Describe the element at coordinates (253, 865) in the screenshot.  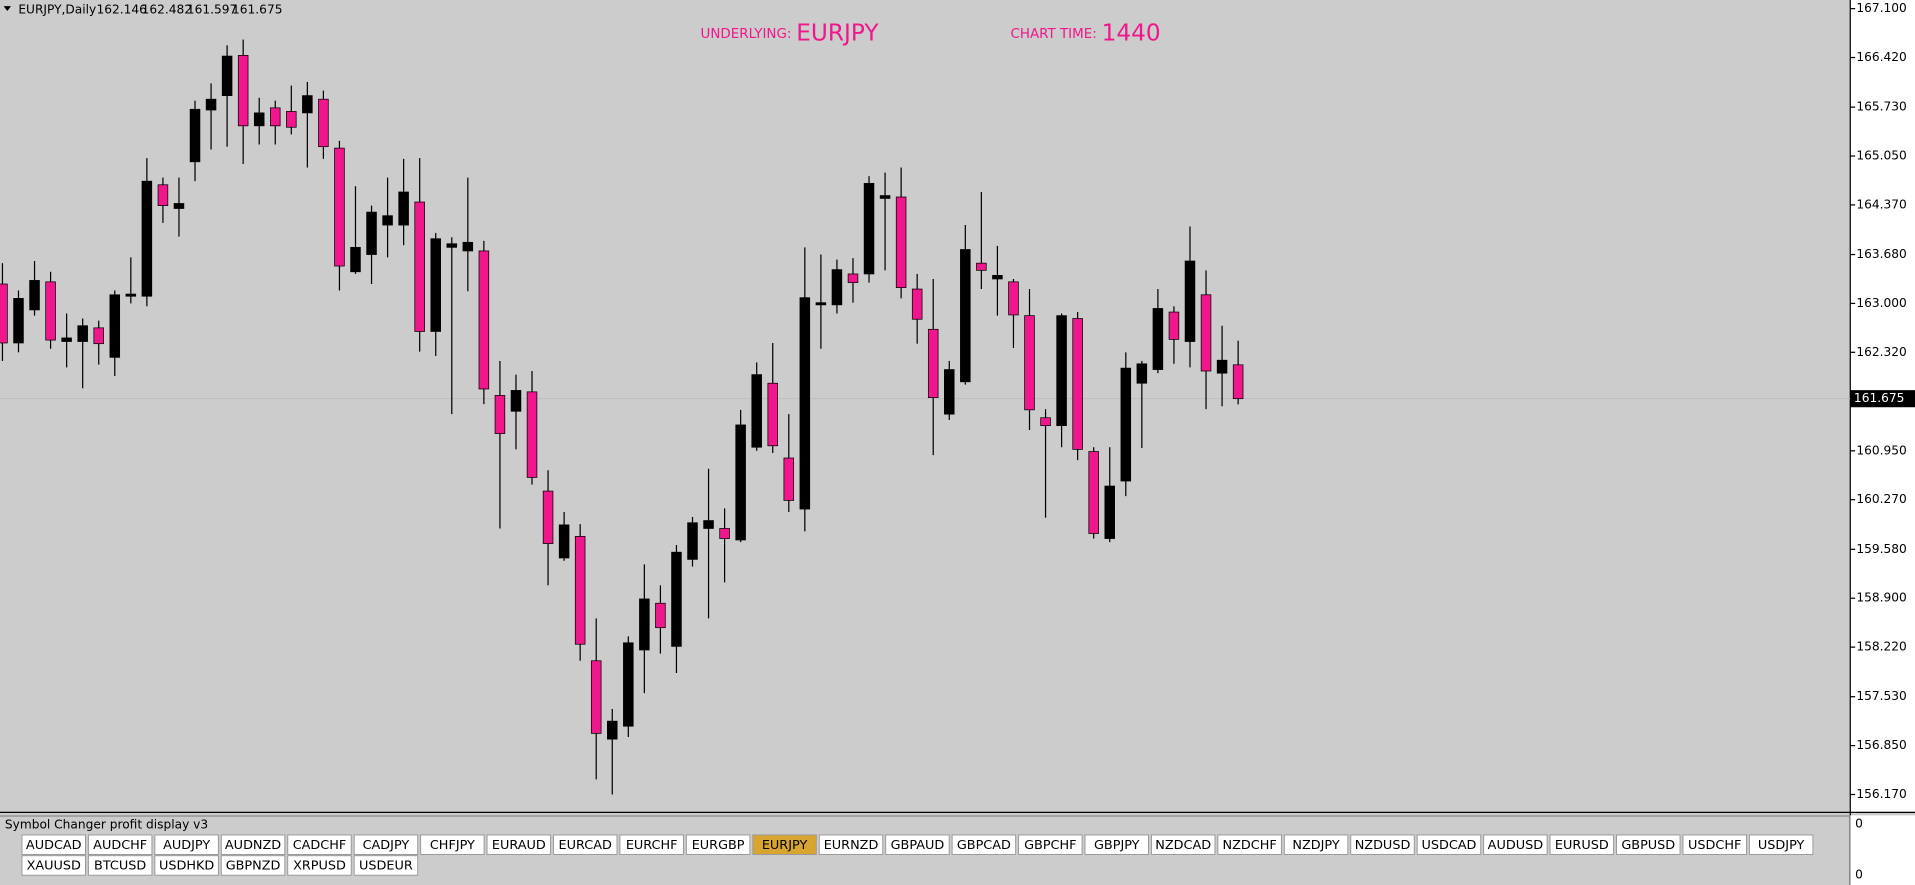
I see `symbol-button: GBPNZD` at that location.